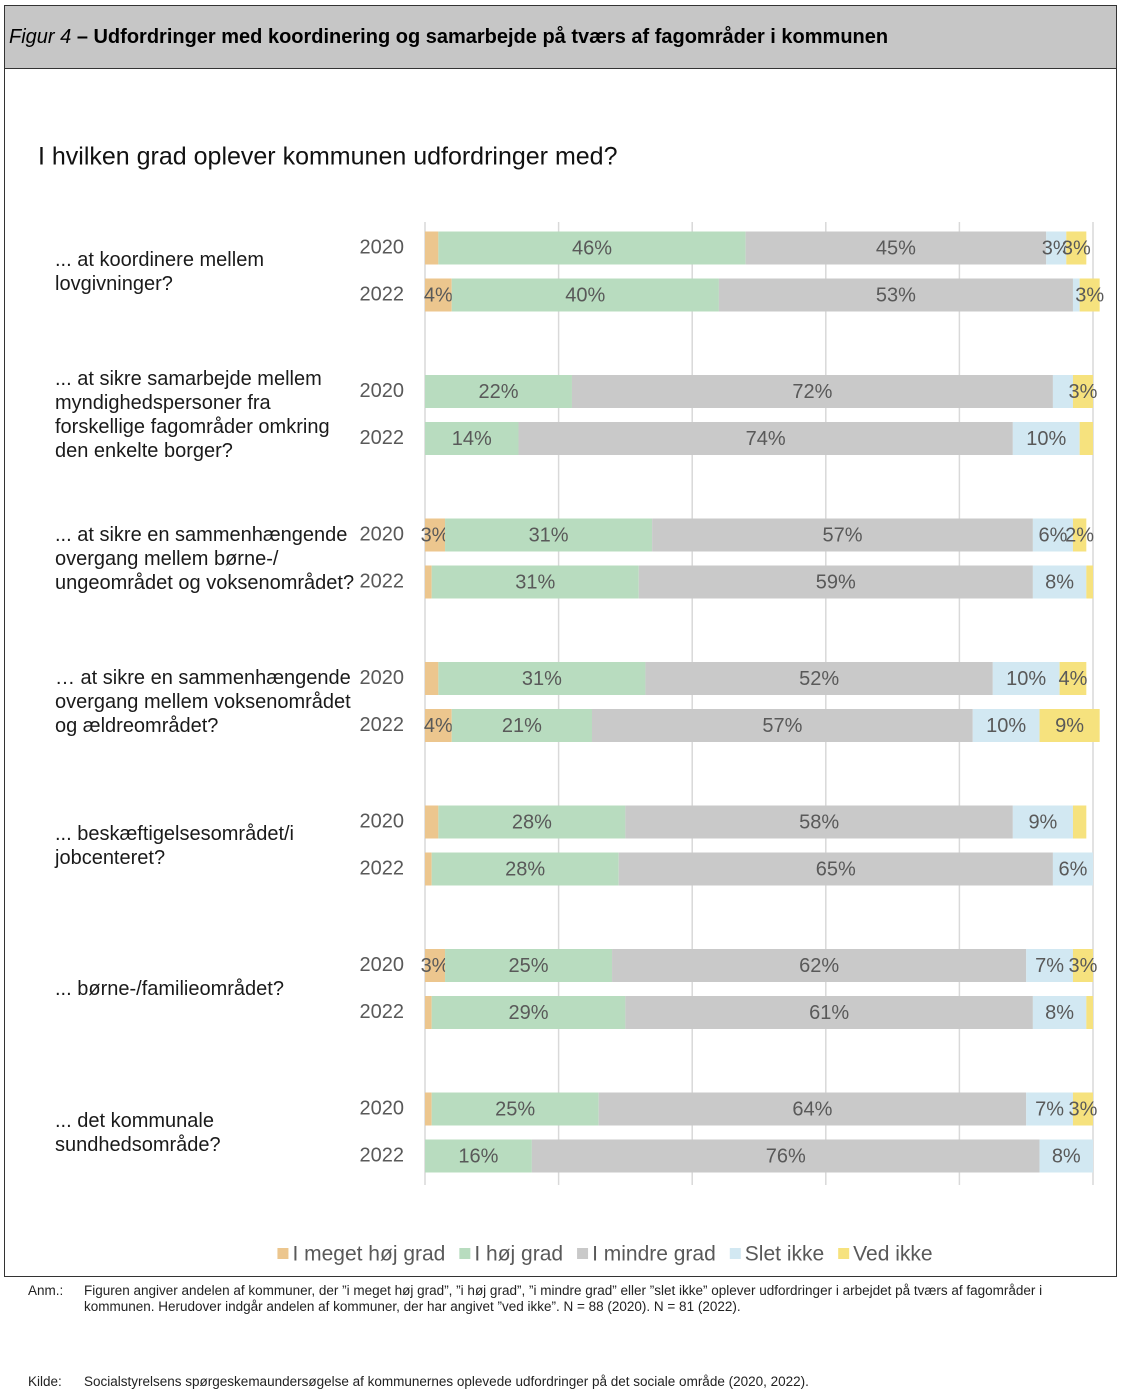  What do you see at coordinates (159, 271) in the screenshot?
I see `group-label: ... at koordinere mellem lovgivninger?` at bounding box center [159, 271].